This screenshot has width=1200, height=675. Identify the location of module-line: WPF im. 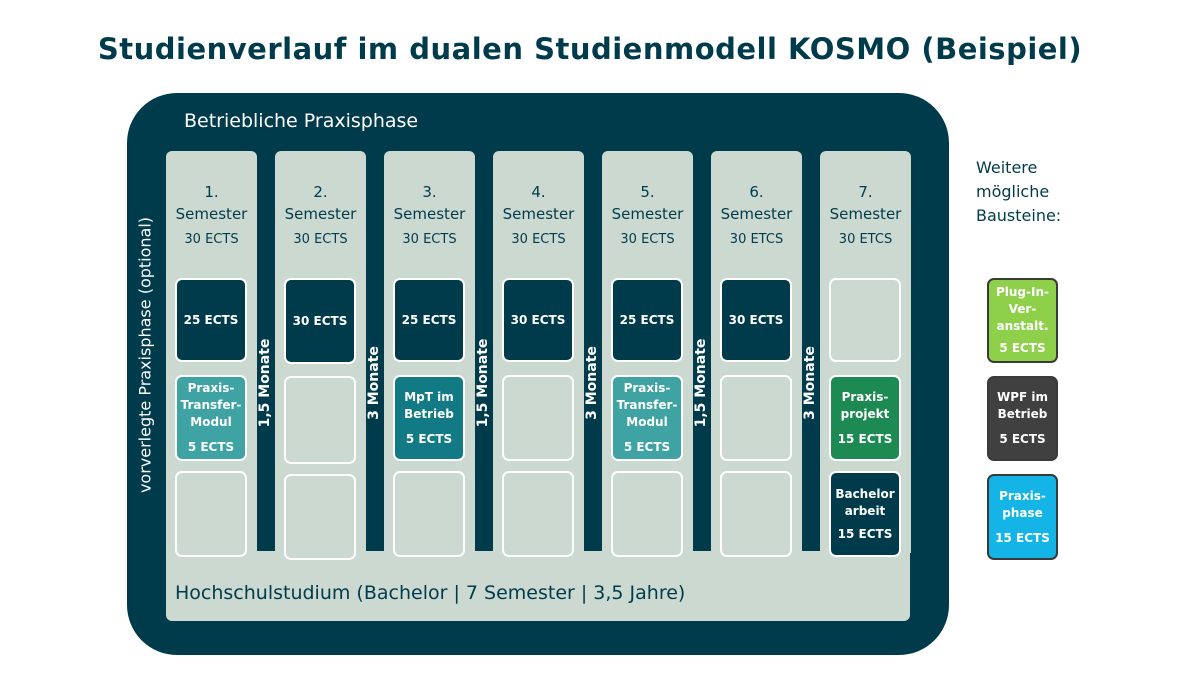
(1022, 397).